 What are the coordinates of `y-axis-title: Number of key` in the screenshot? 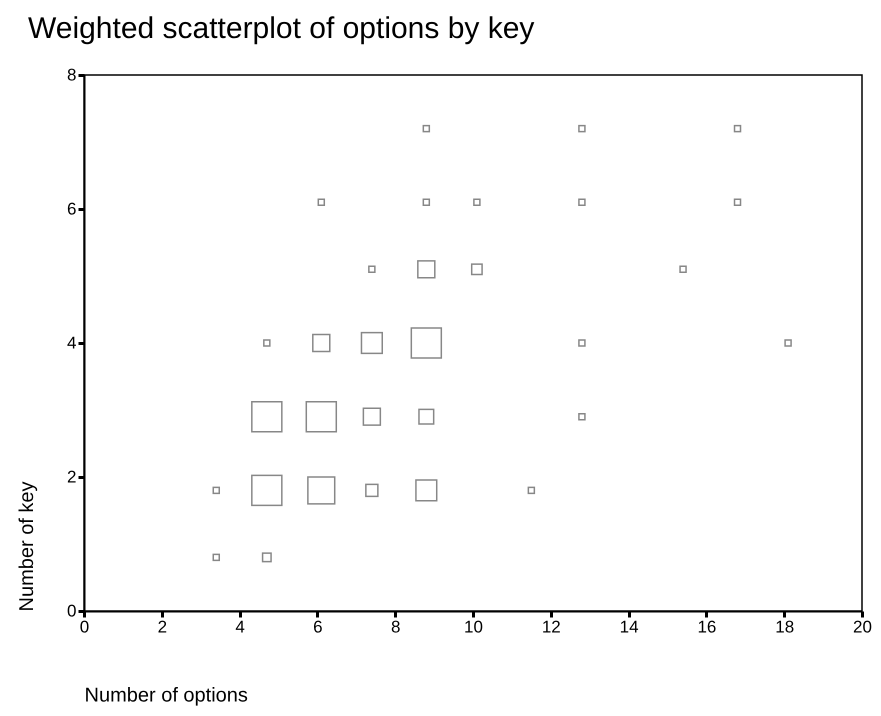 It's located at (27, 546).